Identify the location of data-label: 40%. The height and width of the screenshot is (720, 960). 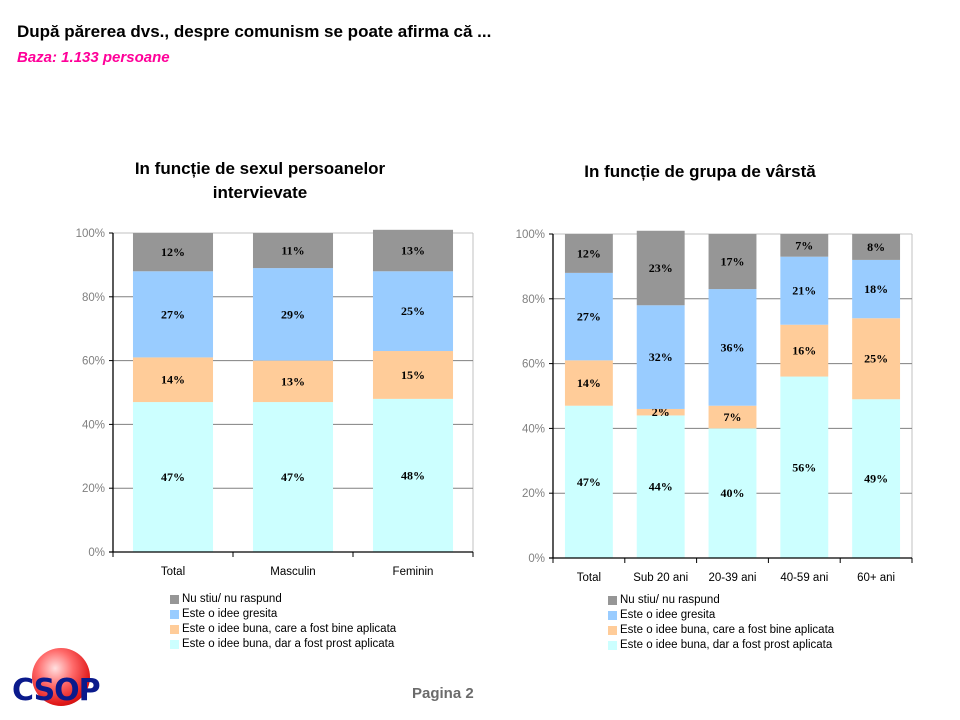
(733, 493).